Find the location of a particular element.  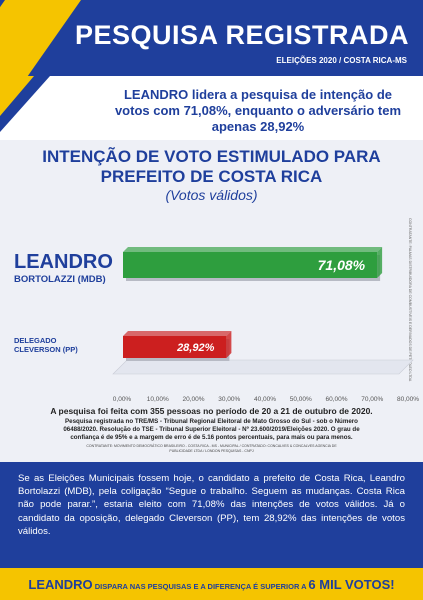

bar-delegado is located at coordinates (175, 347).